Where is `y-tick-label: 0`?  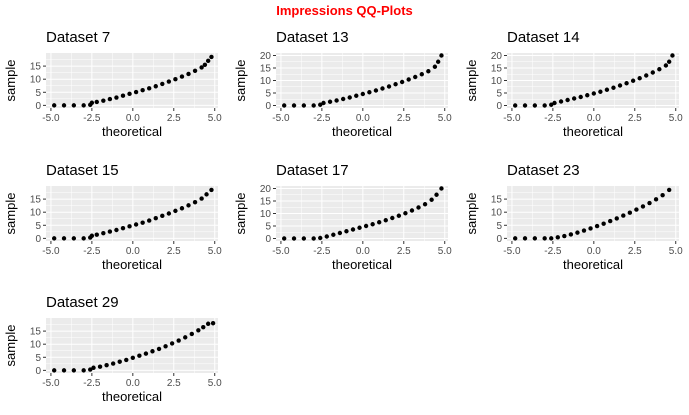
y-tick-label: 0 is located at coordinates (499, 106).